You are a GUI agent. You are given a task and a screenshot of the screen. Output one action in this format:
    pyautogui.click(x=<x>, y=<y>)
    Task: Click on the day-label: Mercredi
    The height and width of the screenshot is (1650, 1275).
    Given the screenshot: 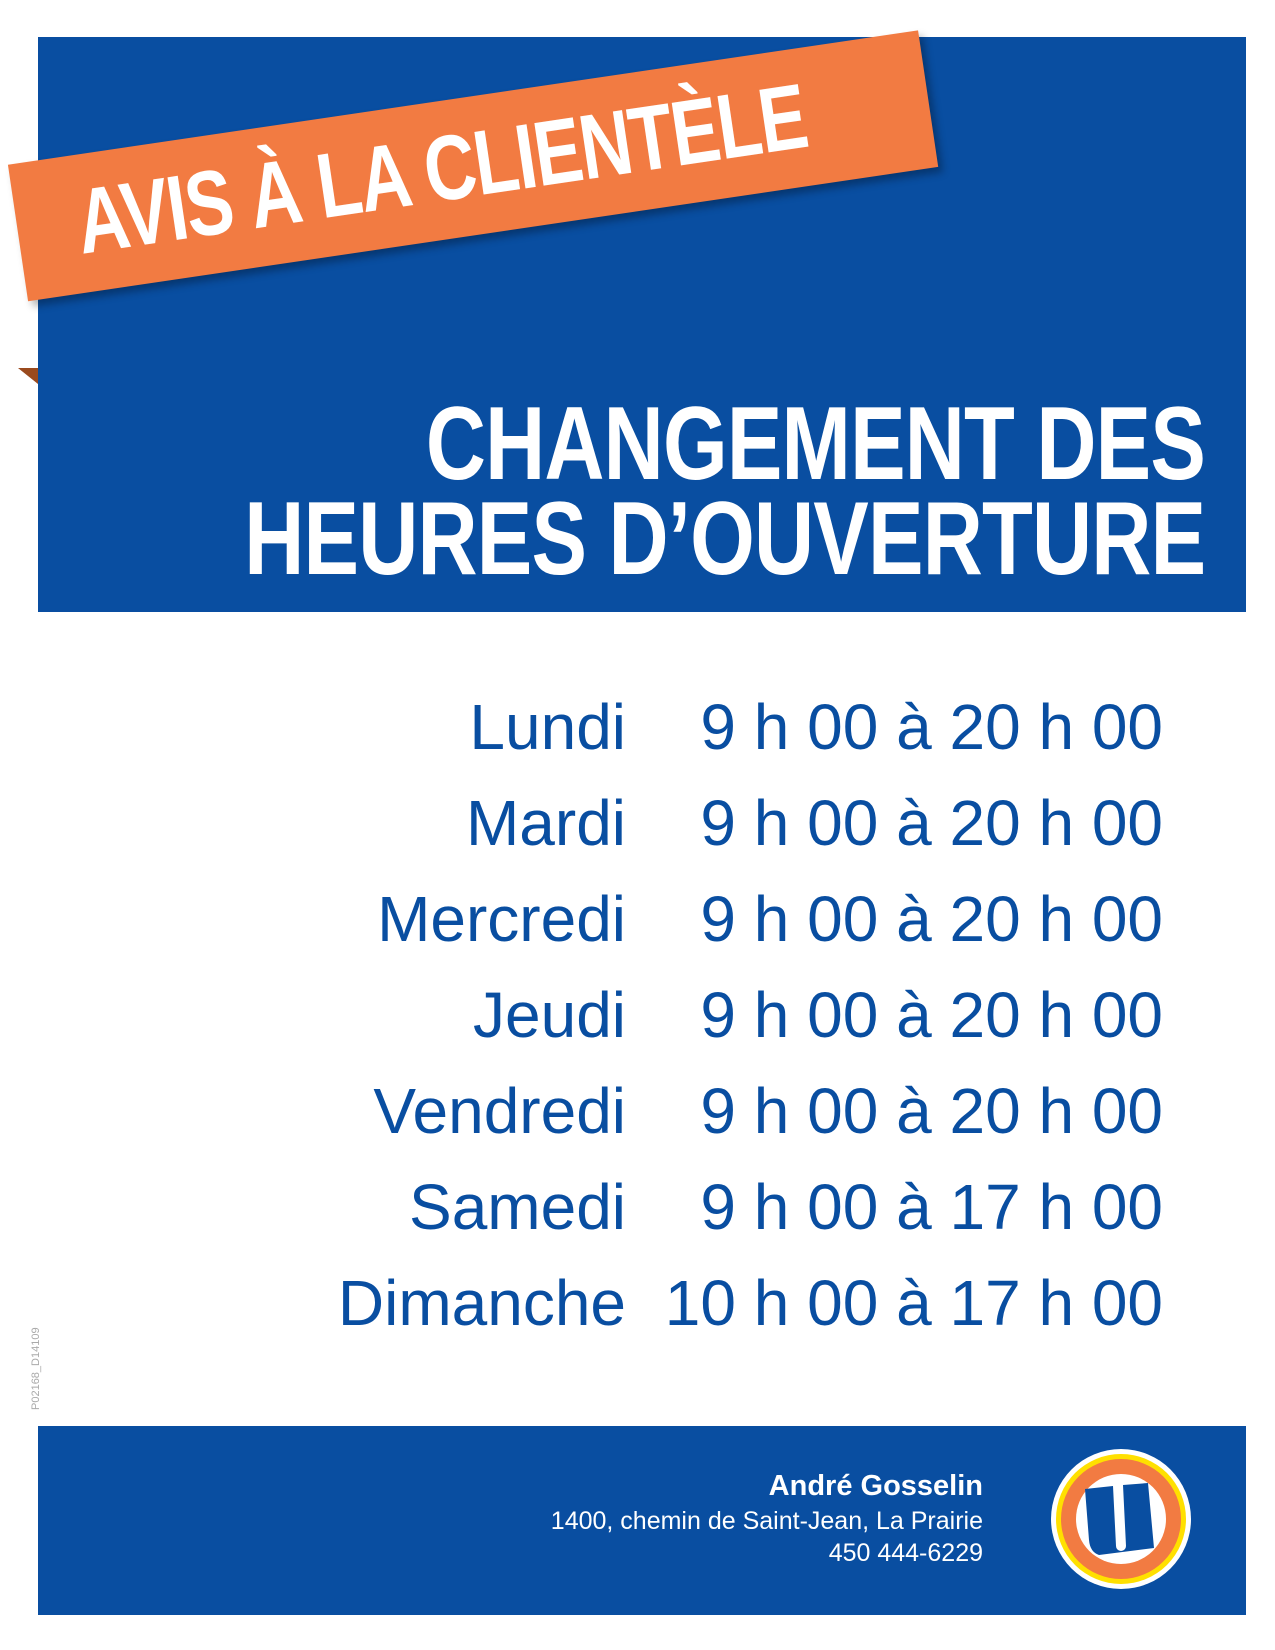 What is the action you would take?
    pyautogui.click(x=501, y=919)
    